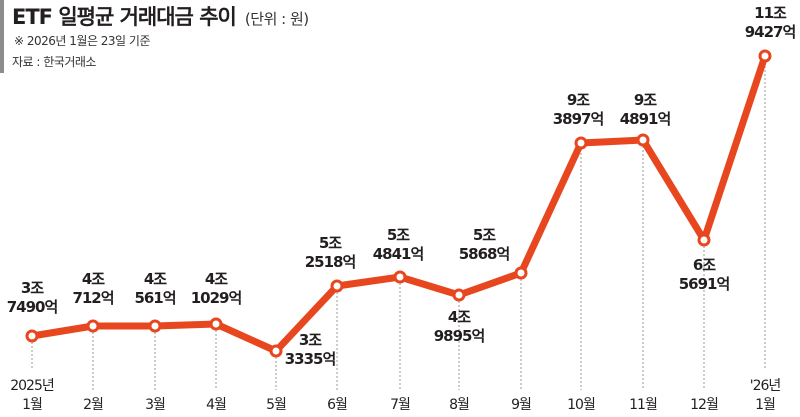 This screenshot has height=417, width=800. I want to click on value-label: 3조 3335억, so click(310, 350).